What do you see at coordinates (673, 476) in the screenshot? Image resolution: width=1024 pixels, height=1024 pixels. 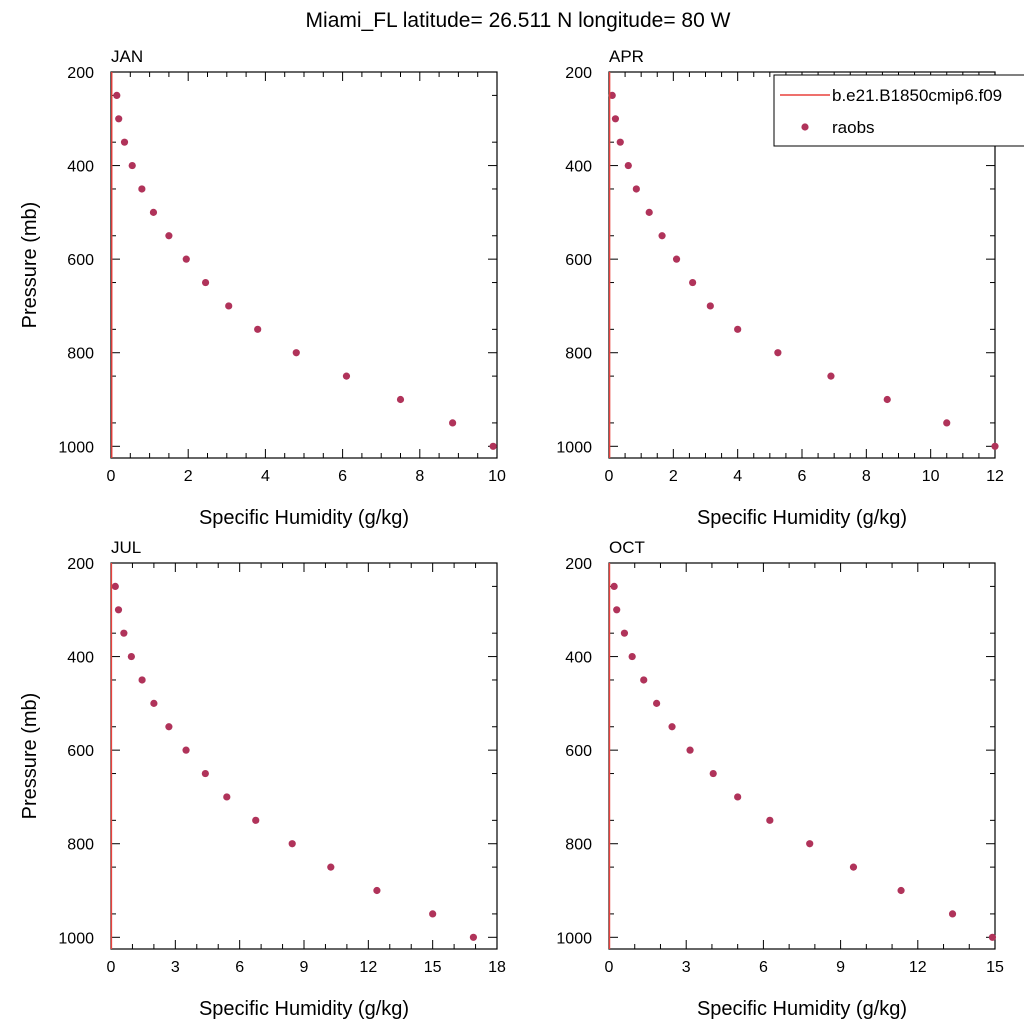 I see `x-tick-label: 2` at bounding box center [673, 476].